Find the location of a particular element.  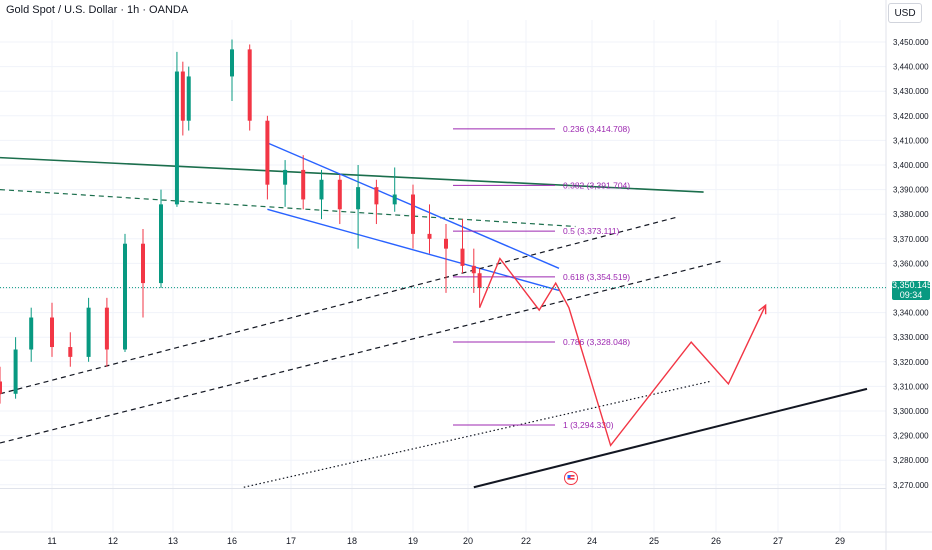

y-tick-label: 3,400.000 is located at coordinates (911, 165).